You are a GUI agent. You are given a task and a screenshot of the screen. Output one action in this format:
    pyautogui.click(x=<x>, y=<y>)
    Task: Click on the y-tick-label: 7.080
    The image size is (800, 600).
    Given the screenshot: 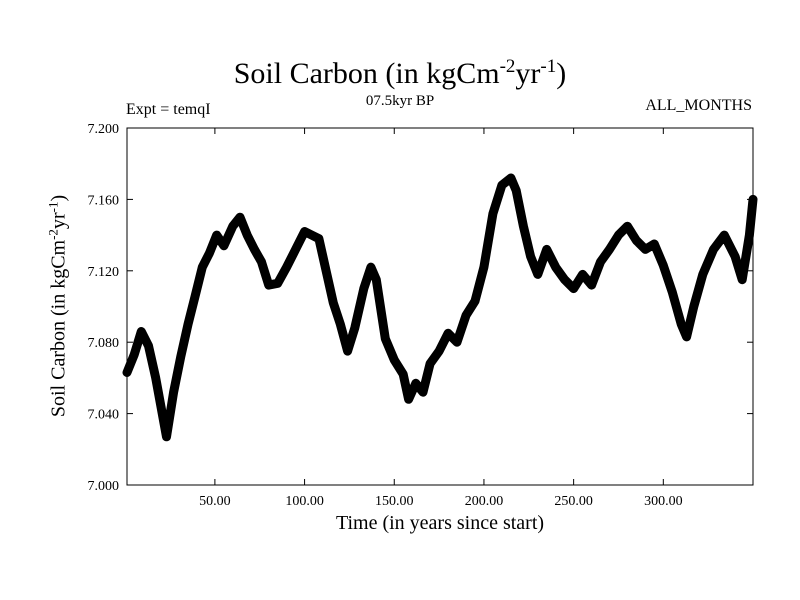 What is the action you would take?
    pyautogui.click(x=104, y=343)
    